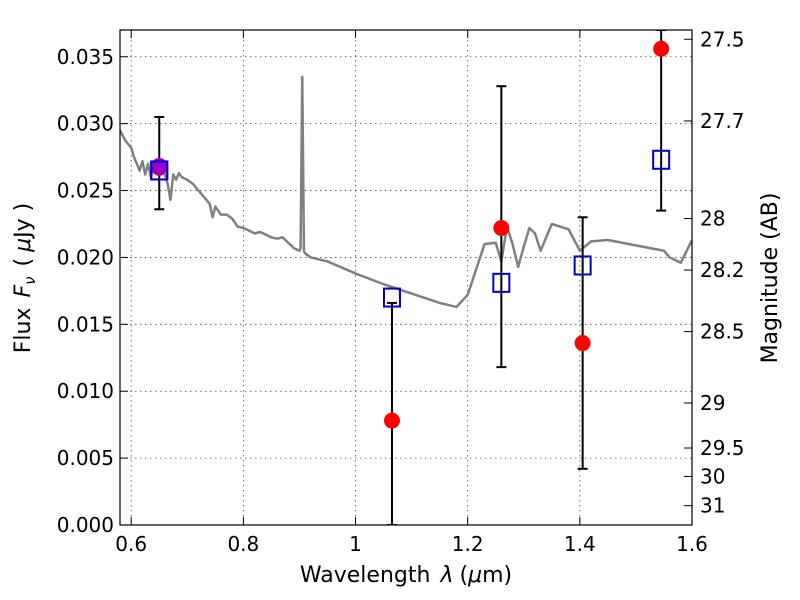  Describe the element at coordinates (712, 403) in the screenshot. I see `magnitude-tick-label: 29` at that location.